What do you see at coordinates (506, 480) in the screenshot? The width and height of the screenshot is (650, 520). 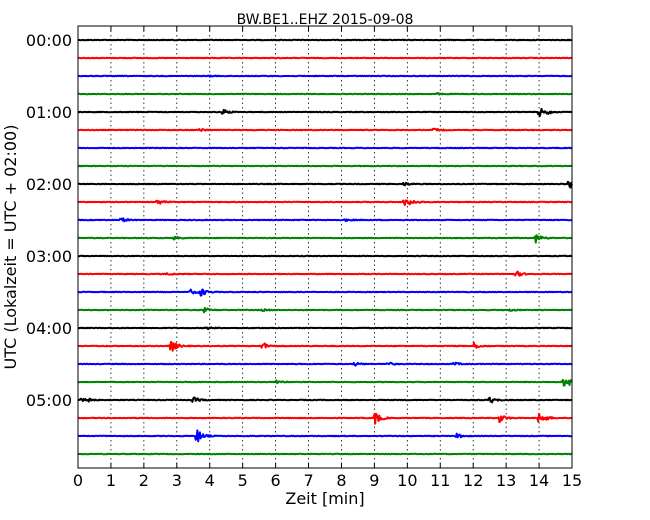 I see `x-tick-label: 13` at bounding box center [506, 480].